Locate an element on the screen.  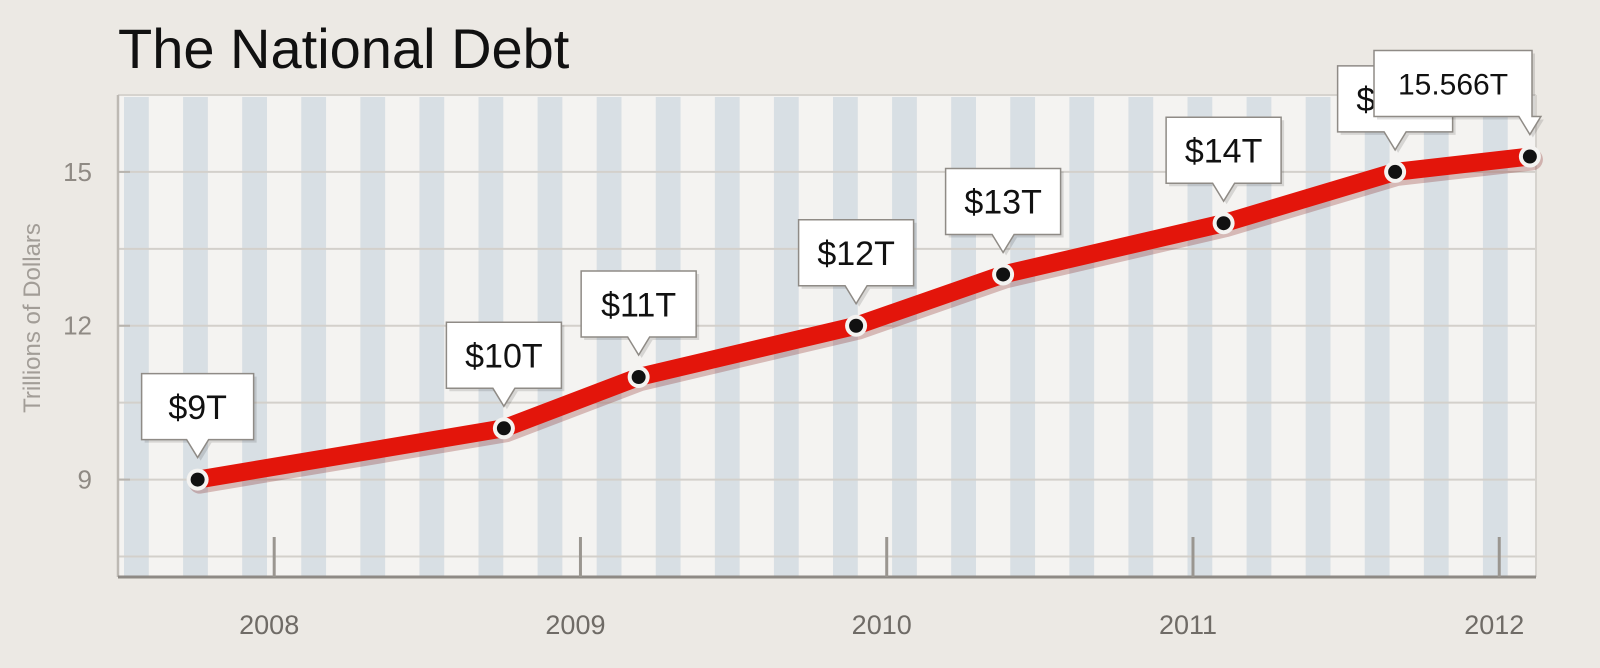
data-label-text: $13T is located at coordinates (1003, 203).